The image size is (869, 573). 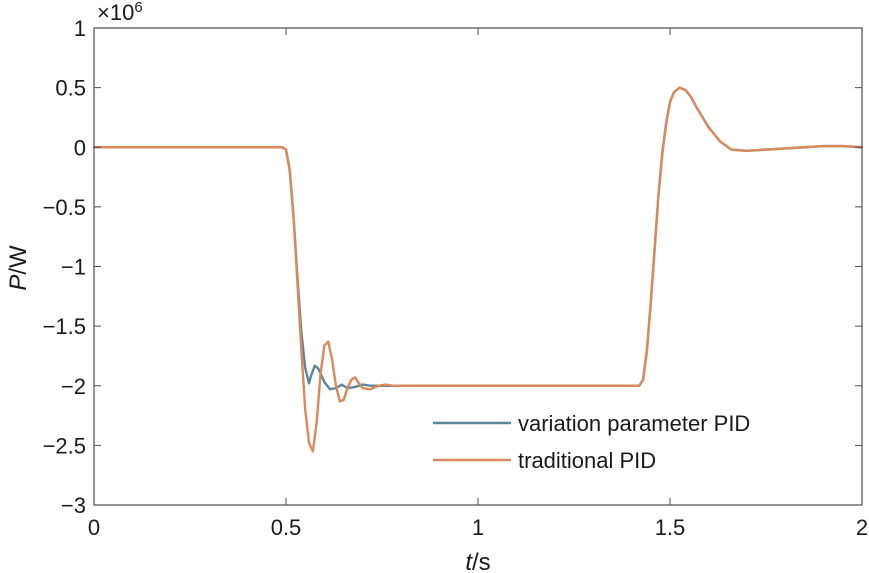 What do you see at coordinates (670, 527) in the screenshot?
I see `x-tick-label: 1.5` at bounding box center [670, 527].